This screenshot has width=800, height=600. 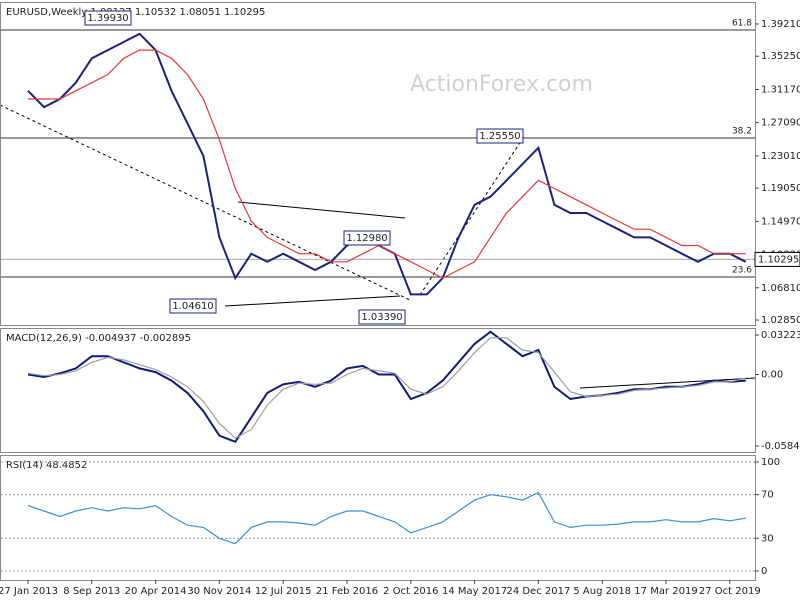 I want to click on annotation: 1.12980, so click(x=366, y=238).